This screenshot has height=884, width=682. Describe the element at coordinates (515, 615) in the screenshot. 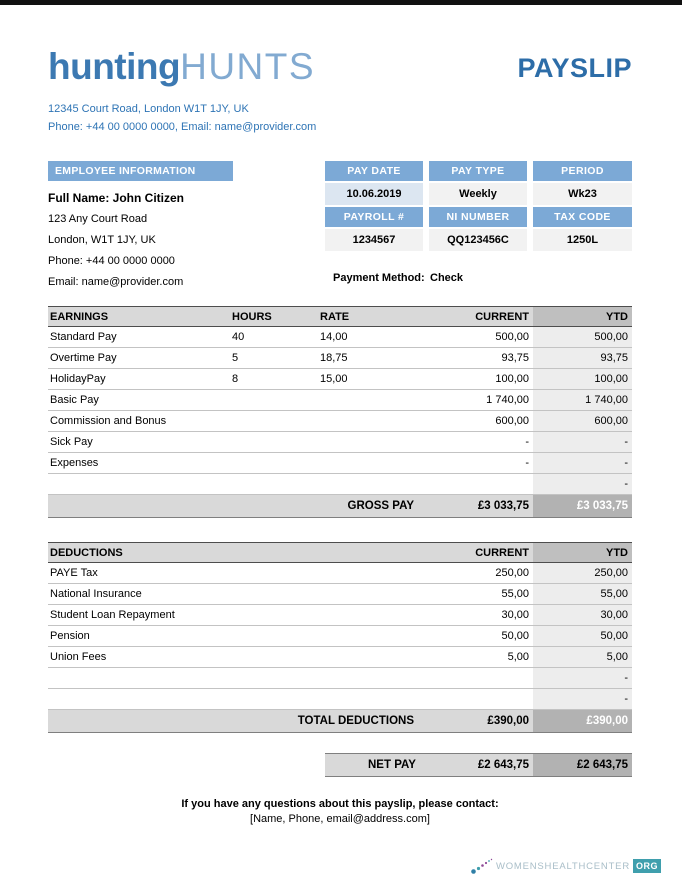

I see `deduction-current: 30,00` at that location.